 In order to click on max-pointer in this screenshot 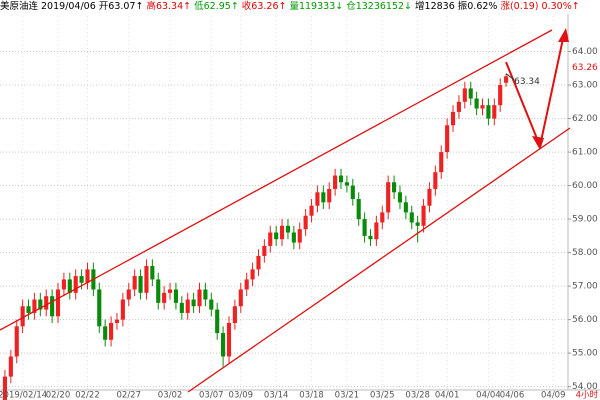, I will do `click(510, 77)`.